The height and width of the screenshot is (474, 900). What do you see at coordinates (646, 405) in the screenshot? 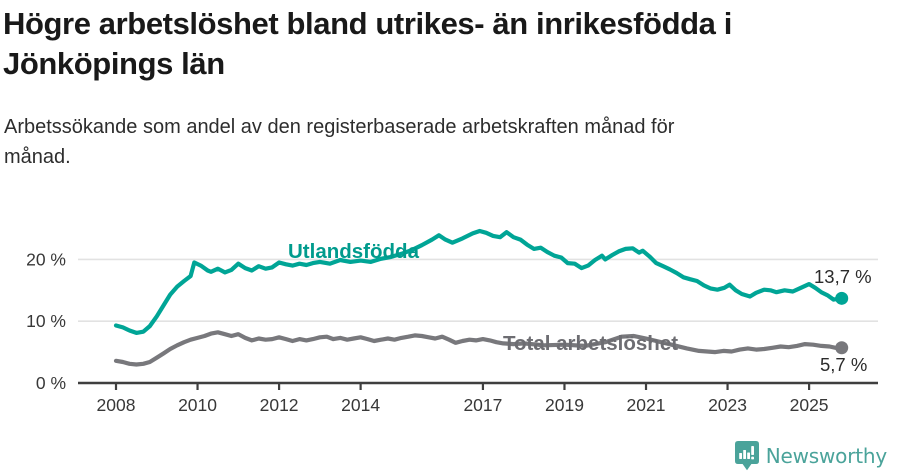
I see `x-tick-label: 2021` at bounding box center [646, 405].